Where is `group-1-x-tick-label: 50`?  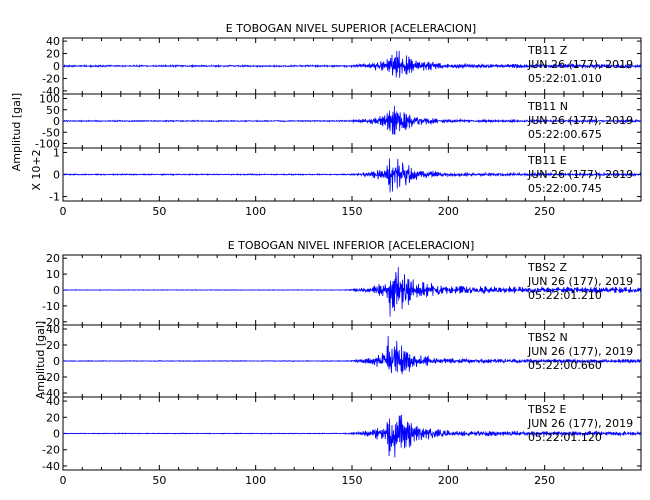 group-1-x-tick-label: 50 is located at coordinates (159, 480).